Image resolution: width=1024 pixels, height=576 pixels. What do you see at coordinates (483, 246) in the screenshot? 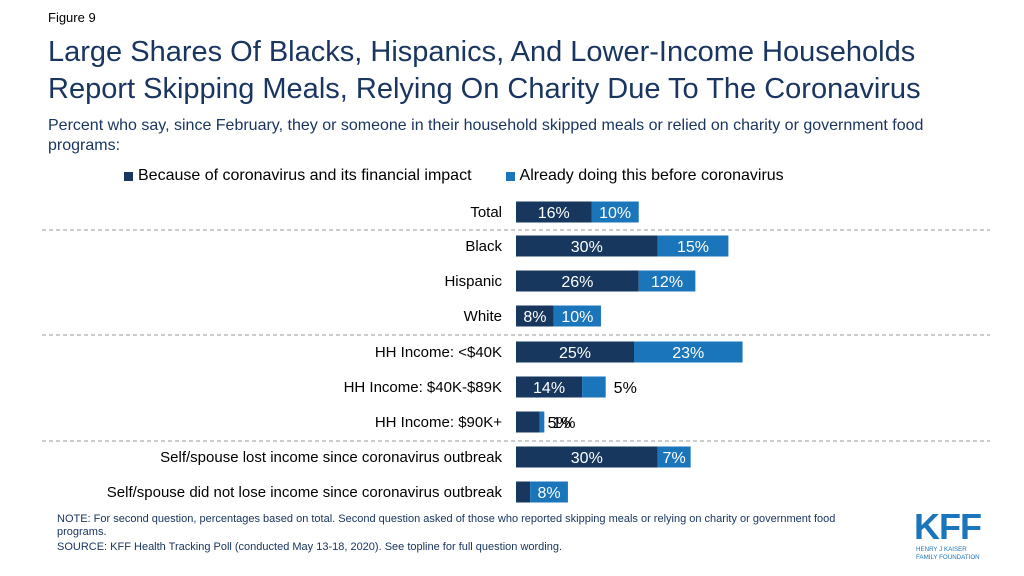
I see `category-label: Black` at bounding box center [483, 246].